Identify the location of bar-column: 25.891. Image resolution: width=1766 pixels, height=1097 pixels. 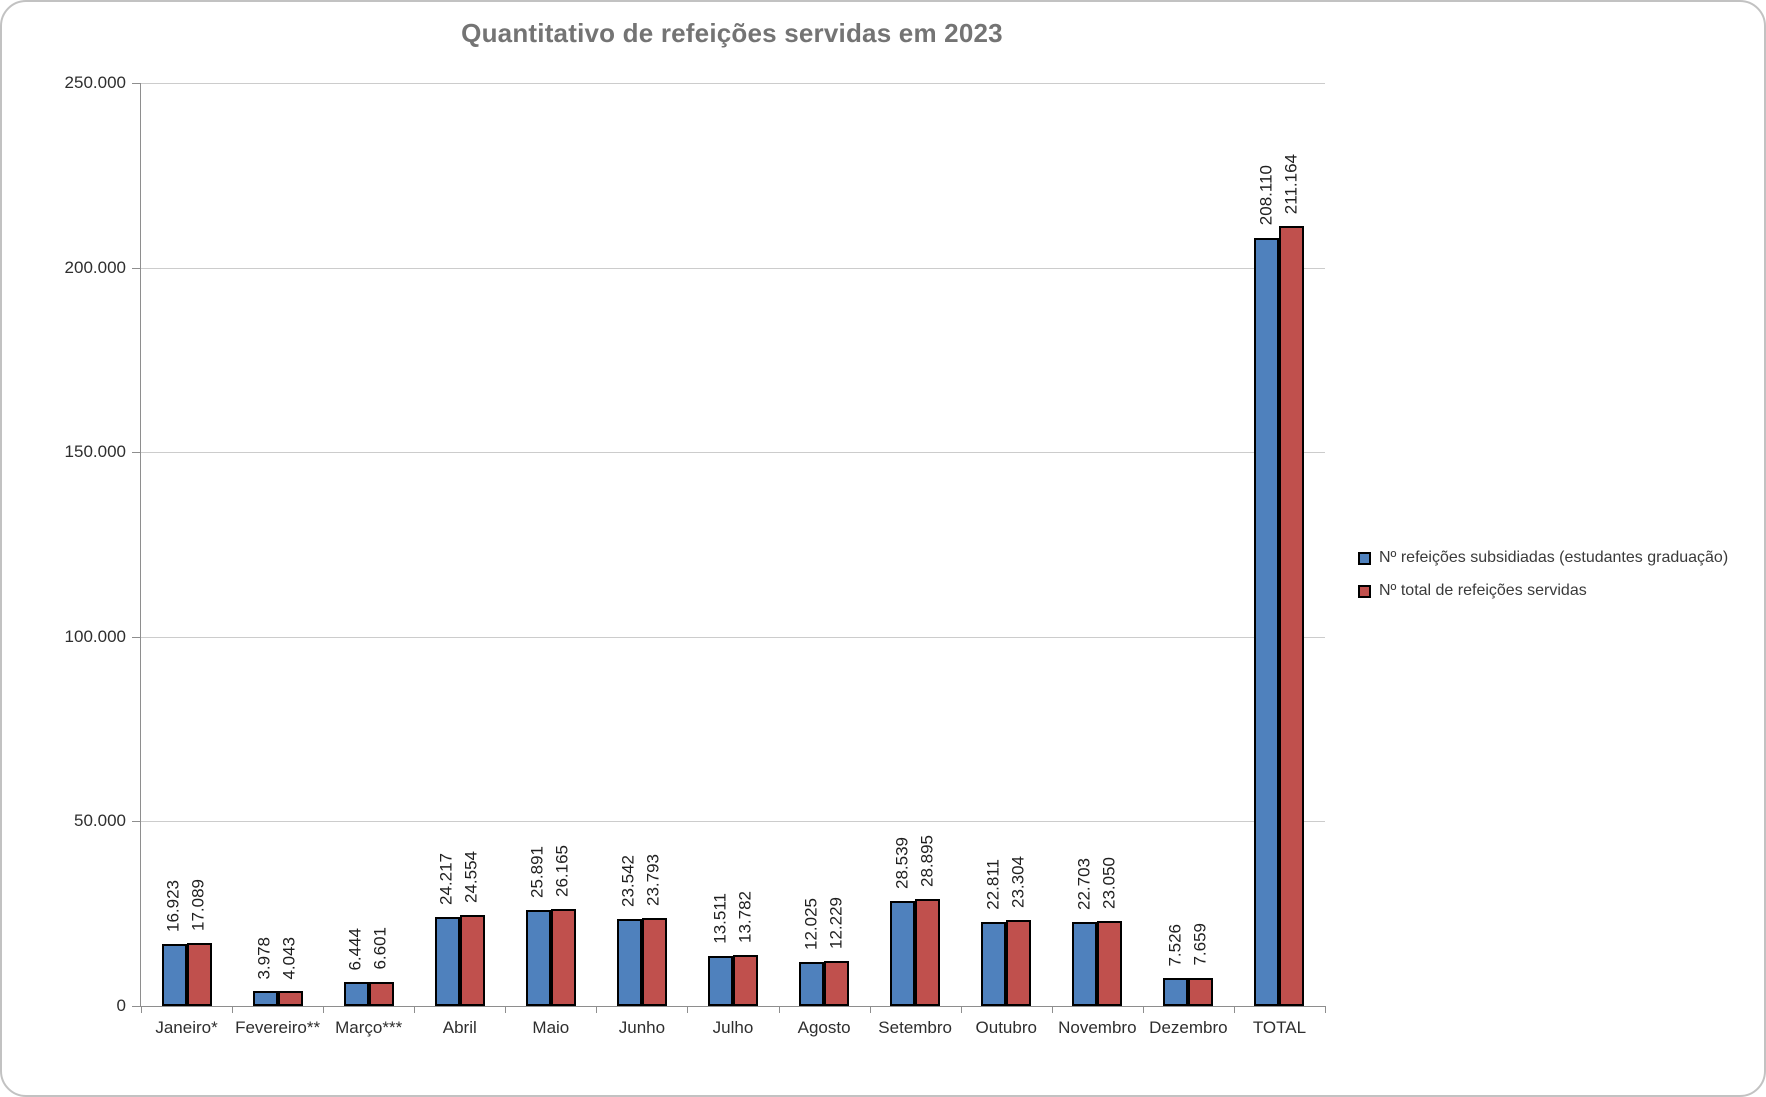
(538, 544).